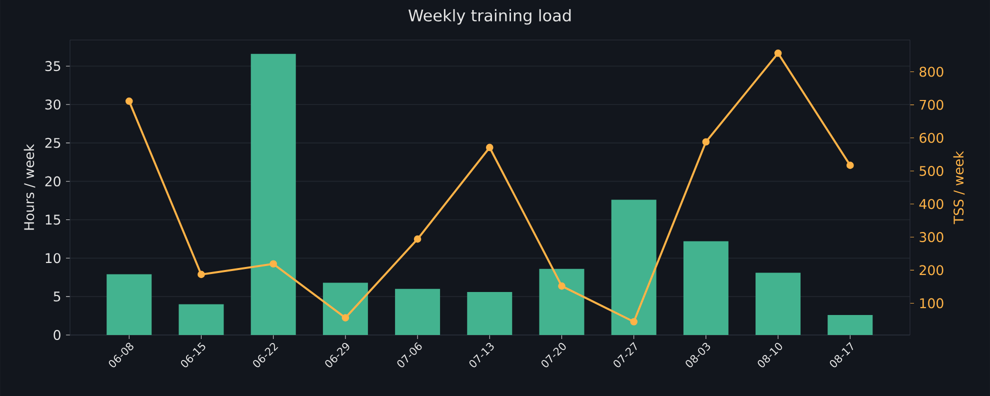 This screenshot has height=396, width=990. Describe the element at coordinates (30, 187) in the screenshot. I see `y-axis-title: Hours / week` at that location.